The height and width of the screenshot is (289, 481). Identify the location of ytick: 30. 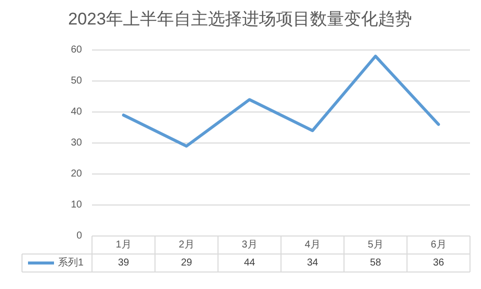
(76, 143).